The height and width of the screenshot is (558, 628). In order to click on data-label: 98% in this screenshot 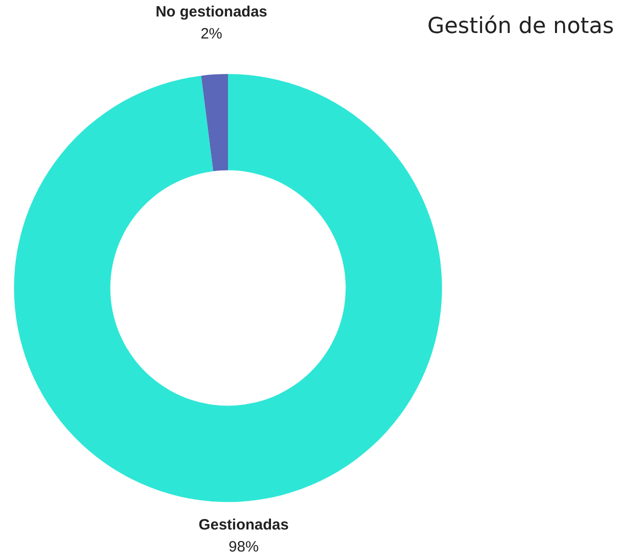, I will do `click(243, 547)`.